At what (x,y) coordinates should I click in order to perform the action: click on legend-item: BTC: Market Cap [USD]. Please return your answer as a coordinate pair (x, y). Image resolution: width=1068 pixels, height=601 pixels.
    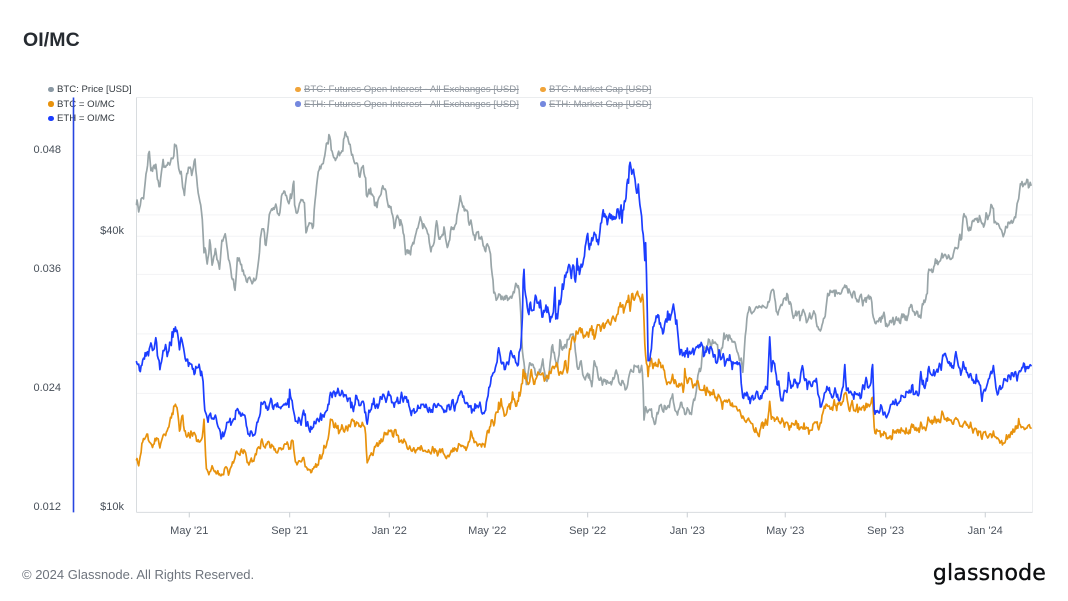
    Looking at the image, I should click on (595, 89).